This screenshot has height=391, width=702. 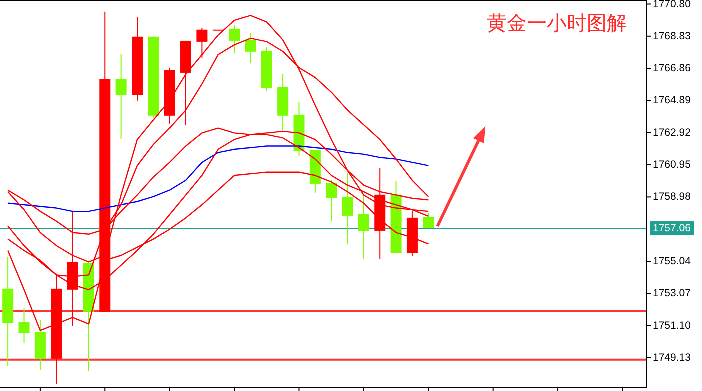 I want to click on y-tick-label: 1751.10, so click(x=672, y=326).